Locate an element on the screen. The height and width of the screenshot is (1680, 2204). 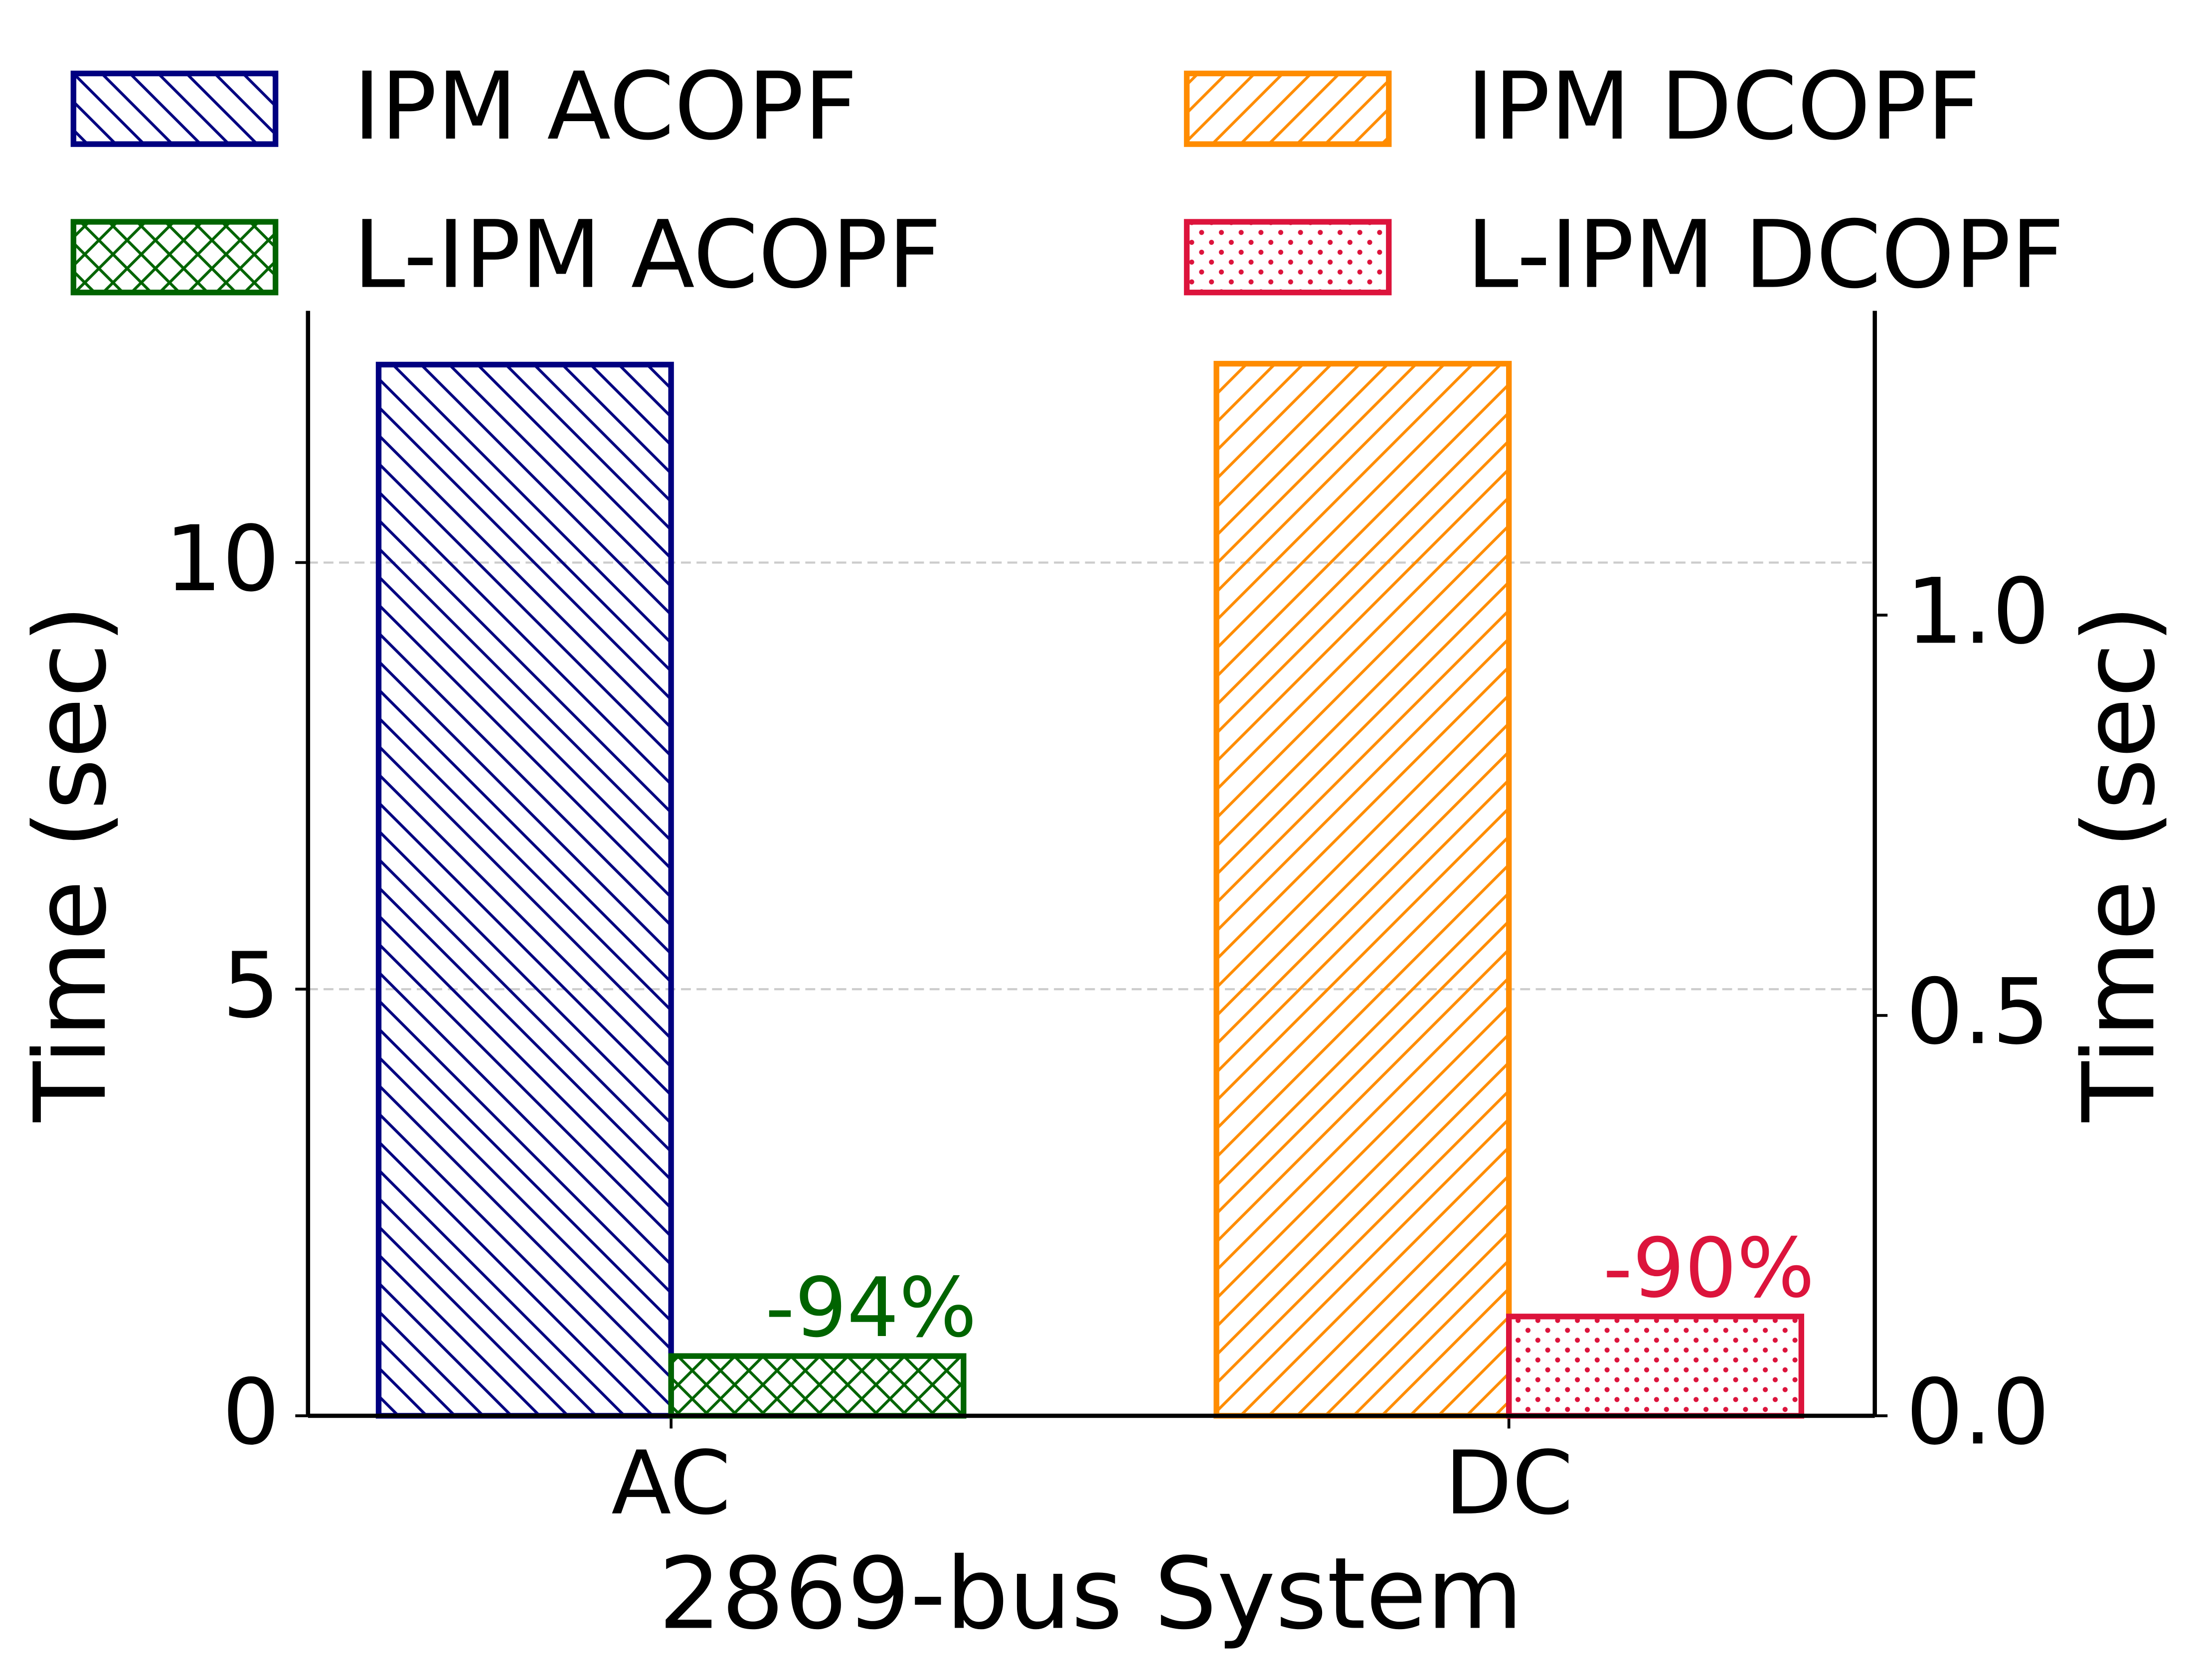
y2-axis-label: Time (sec) is located at coordinates (2119, 864).